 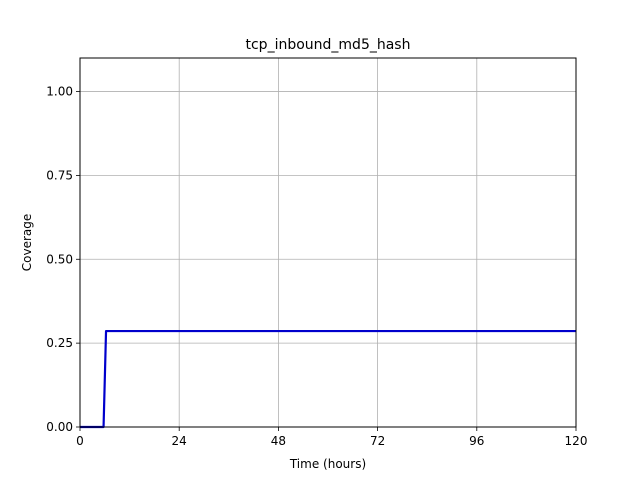 What do you see at coordinates (476, 441) in the screenshot?
I see `x-tick-label: 96` at bounding box center [476, 441].